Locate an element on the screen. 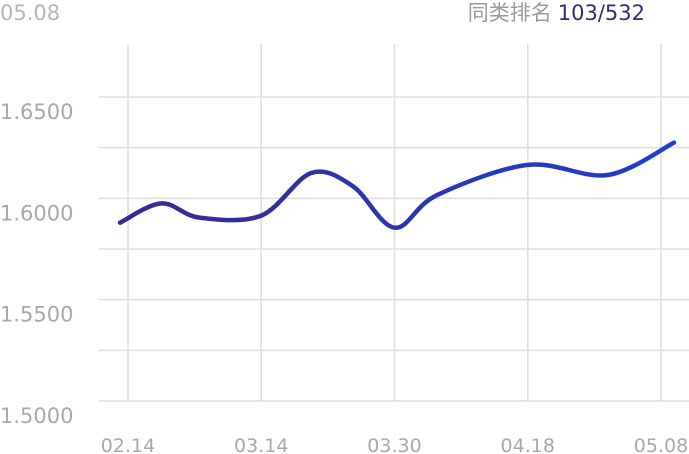  y-tick-label: 1.5500 is located at coordinates (36, 315).